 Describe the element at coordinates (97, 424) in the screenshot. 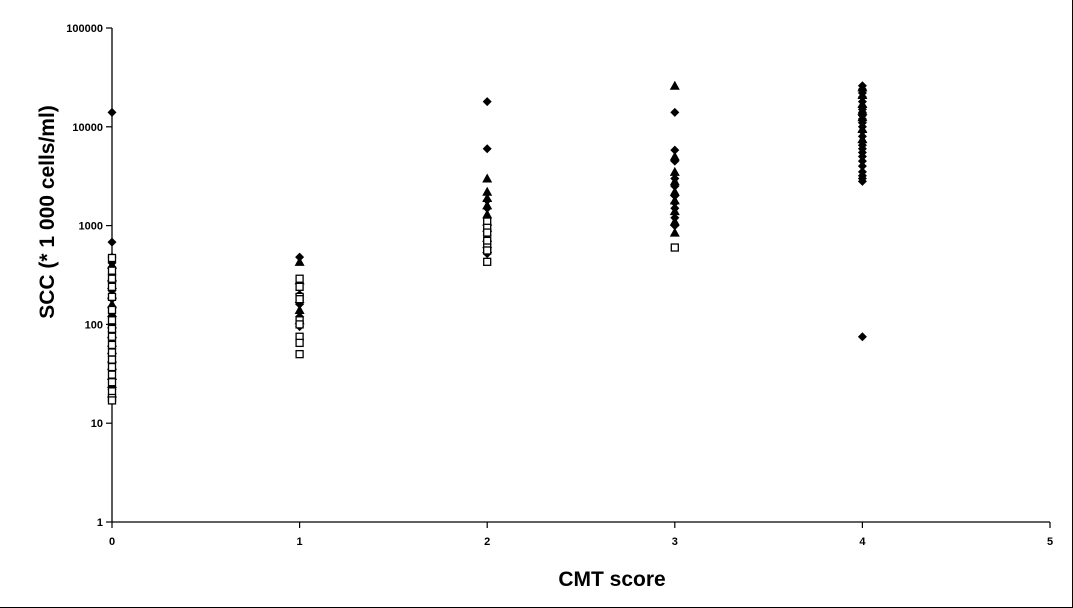

I see `y-tick-label: 10` at that location.